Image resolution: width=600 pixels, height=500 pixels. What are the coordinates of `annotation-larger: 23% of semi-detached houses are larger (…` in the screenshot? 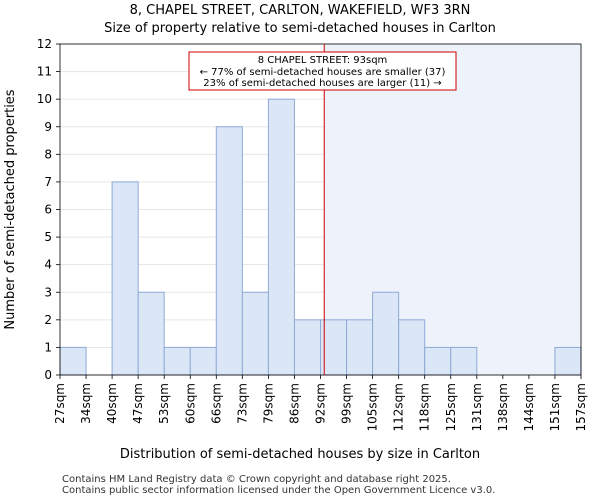 It's located at (322, 83).